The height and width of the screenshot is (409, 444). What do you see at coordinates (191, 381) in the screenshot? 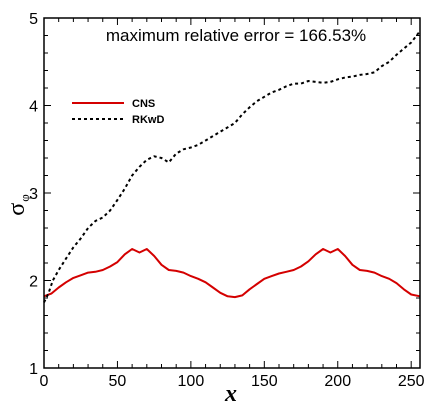
I see `x-tick-label: 100` at bounding box center [191, 381].